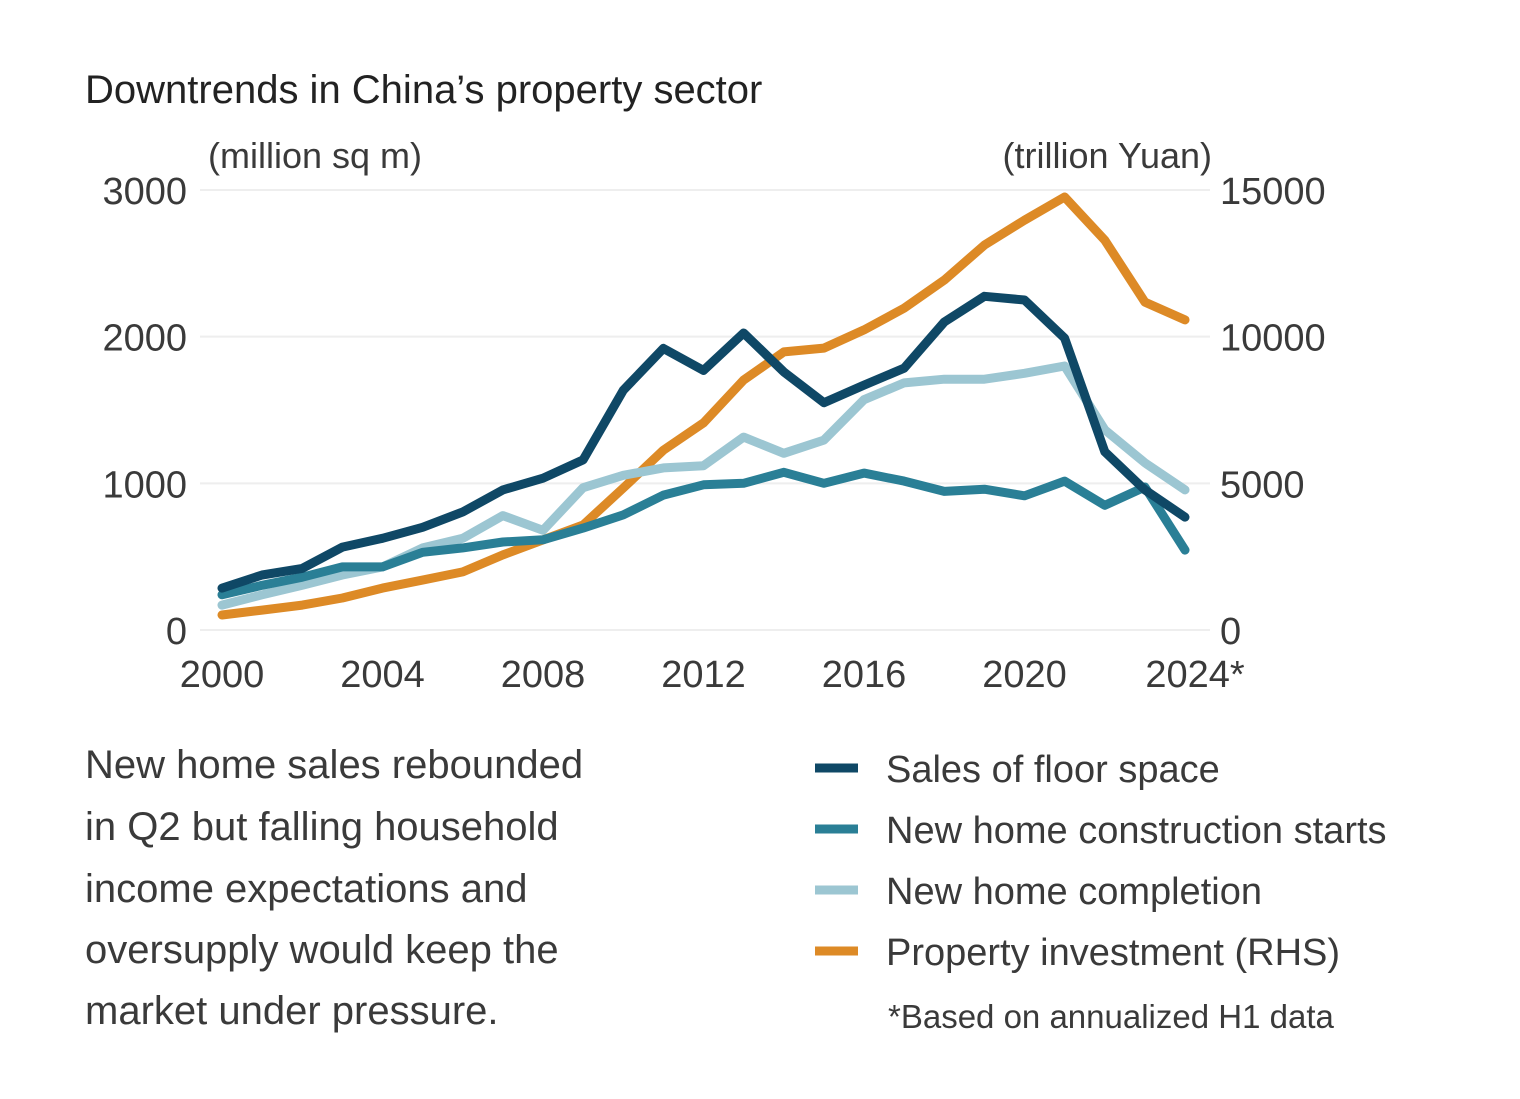 The image size is (1520, 1099). I want to click on legend-item: New home construction starts, so click(1101, 831).